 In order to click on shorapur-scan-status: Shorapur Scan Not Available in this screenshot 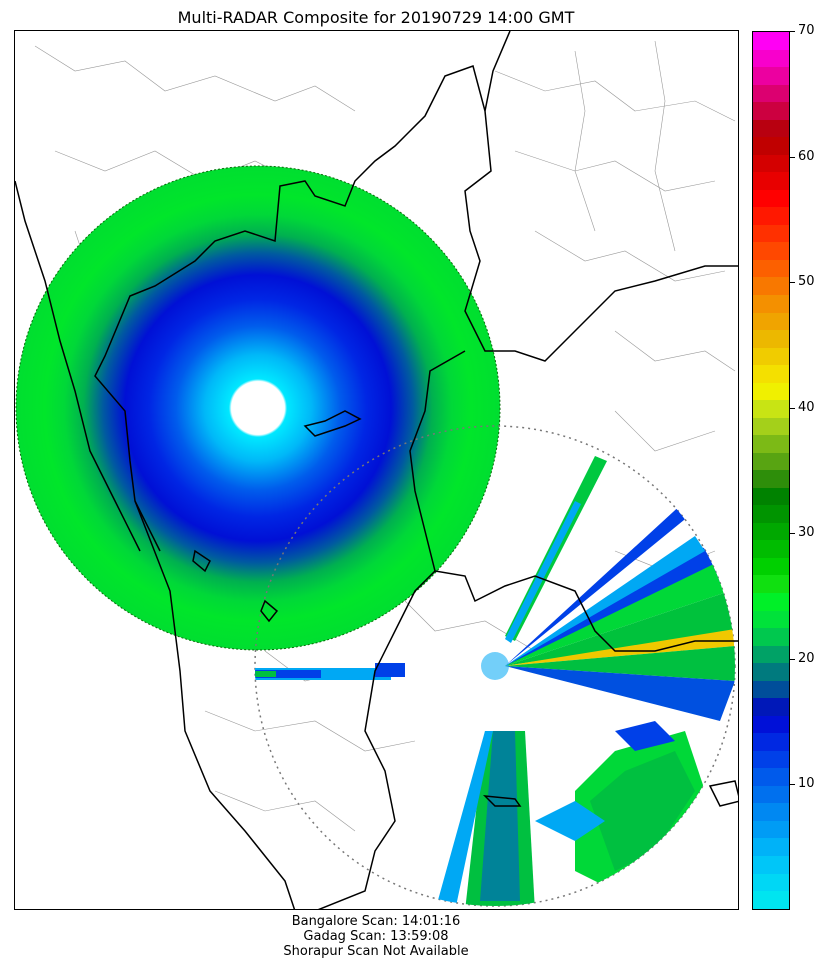, I will do `click(376, 951)`.